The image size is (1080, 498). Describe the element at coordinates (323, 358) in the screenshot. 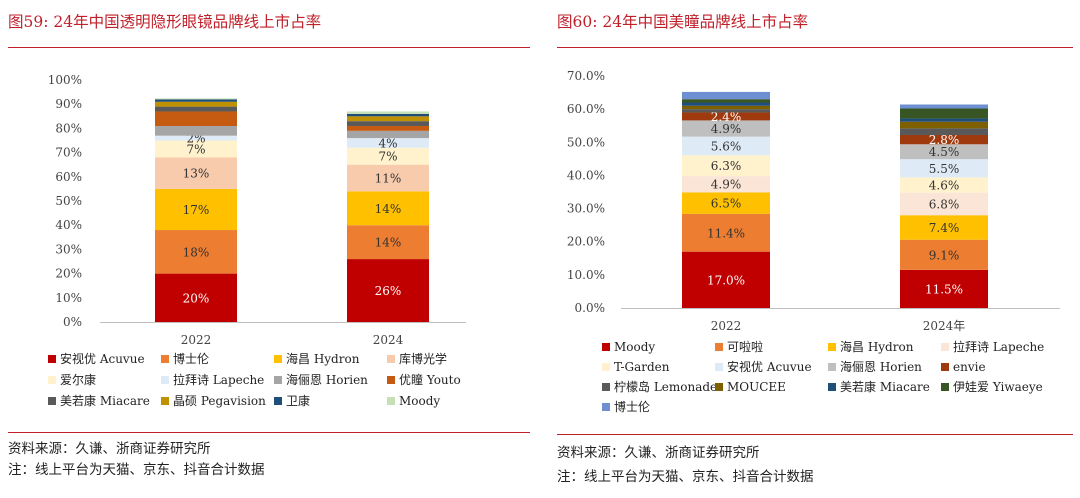

I see `left-legend-label: 海昌 Hydron` at that location.